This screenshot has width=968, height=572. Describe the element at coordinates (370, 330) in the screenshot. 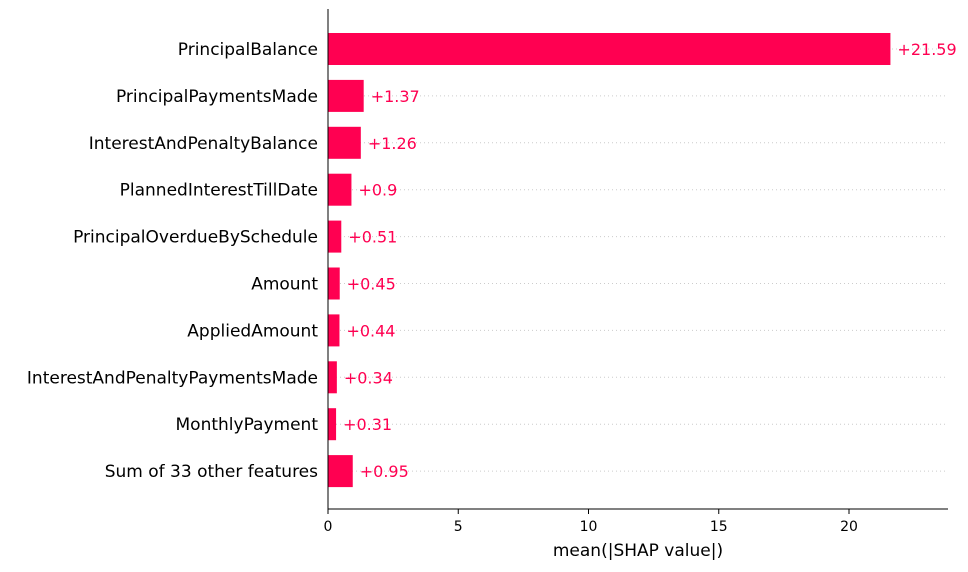

I see `value-label: +0.44` at that location.